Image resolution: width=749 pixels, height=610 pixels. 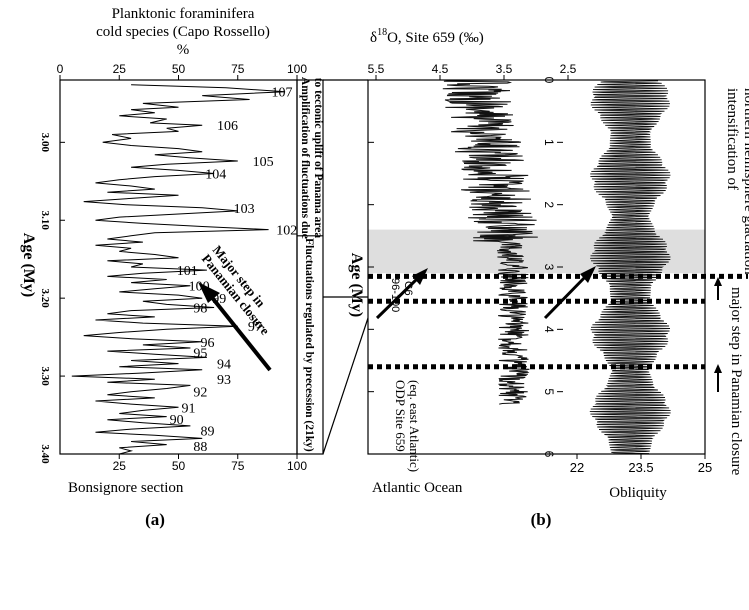 What do you see at coordinates (541, 519) in the screenshot?
I see `panel-b-label: (b)` at bounding box center [541, 519].